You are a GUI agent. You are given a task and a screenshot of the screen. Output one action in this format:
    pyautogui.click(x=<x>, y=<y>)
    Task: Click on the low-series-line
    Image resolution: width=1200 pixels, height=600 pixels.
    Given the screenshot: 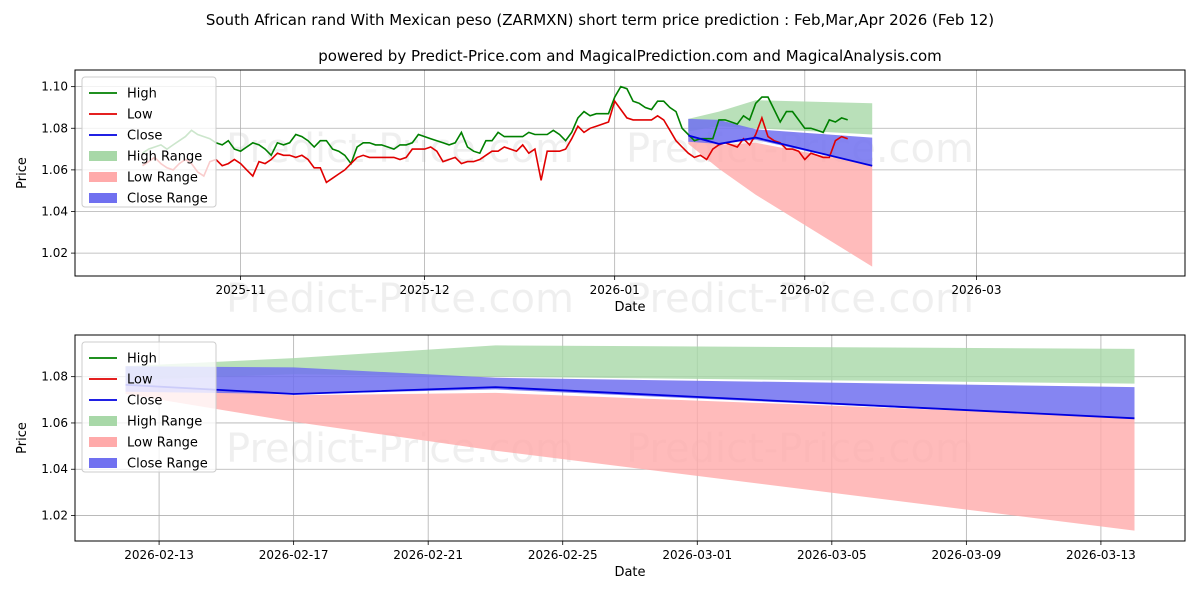 What is the action you would take?
    pyautogui.click(x=495, y=141)
    